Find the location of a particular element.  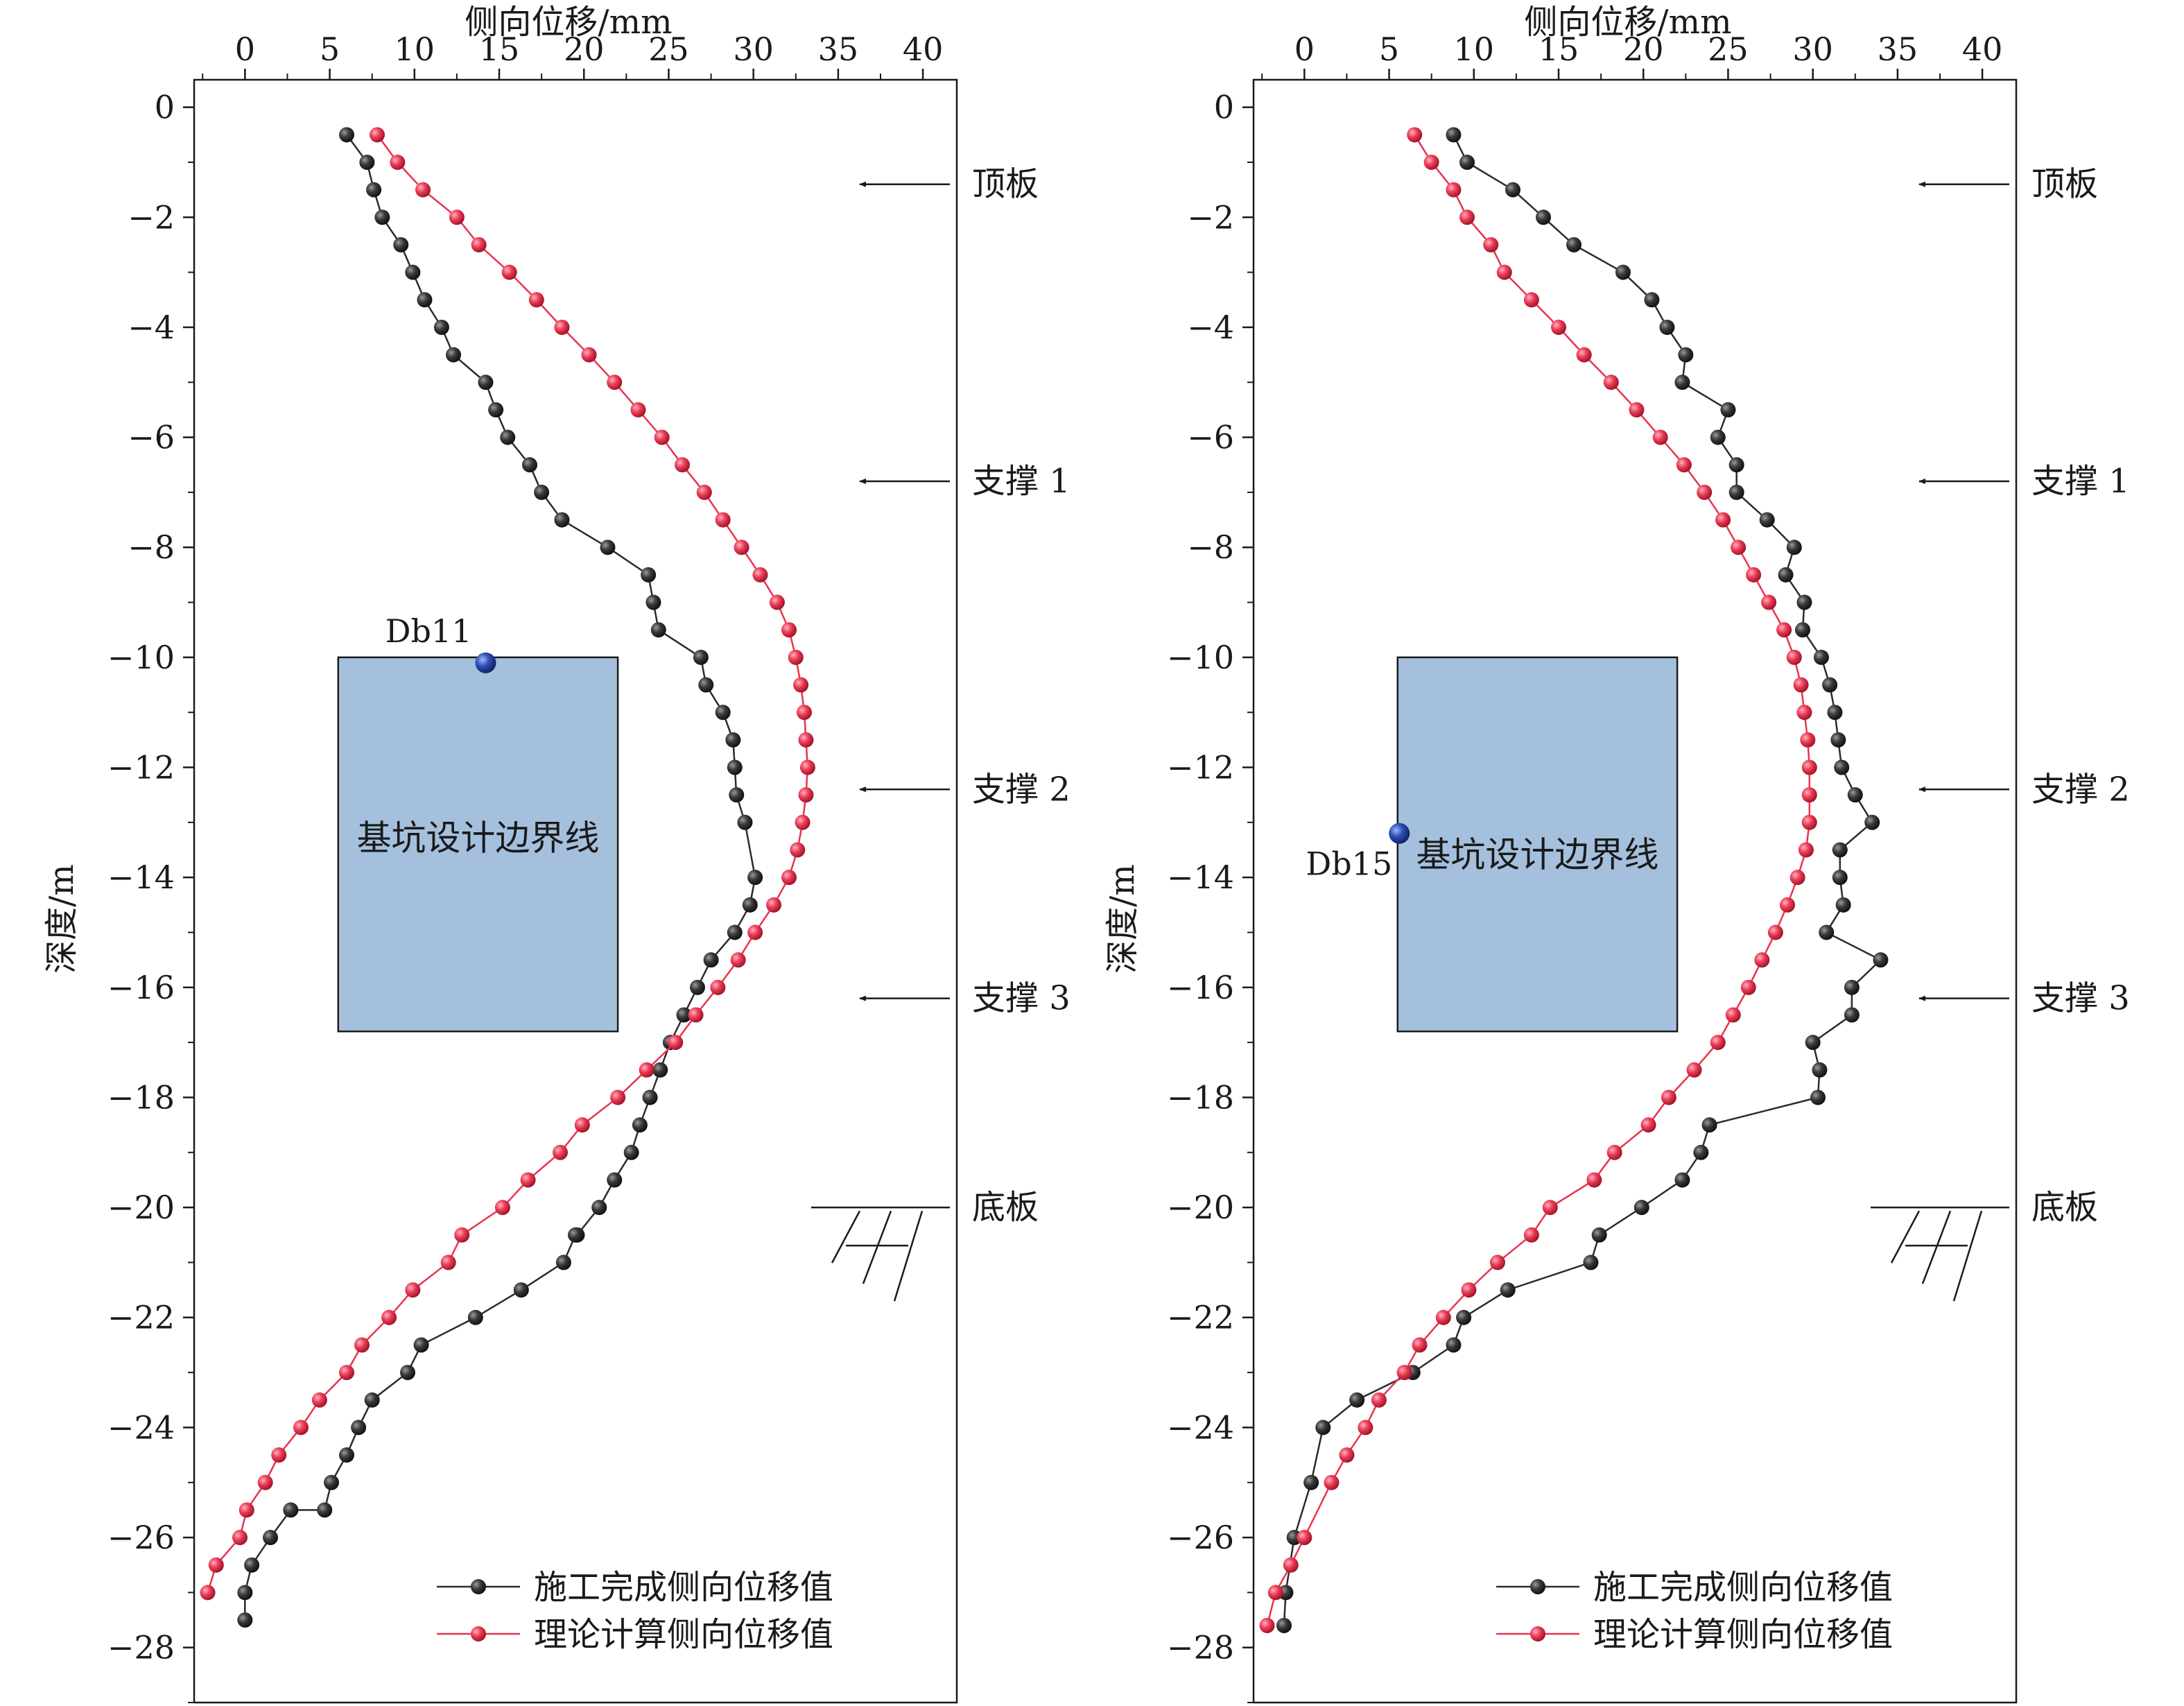

ground-hatch is located at coordinates (1936, 1247).